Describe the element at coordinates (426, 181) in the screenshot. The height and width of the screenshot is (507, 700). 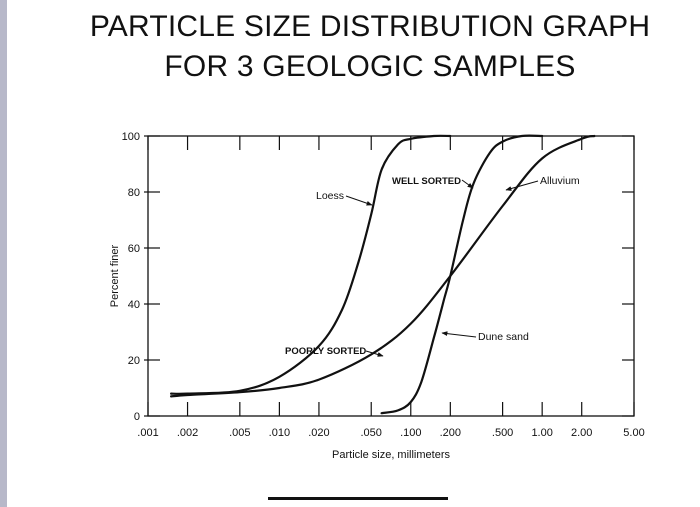
I see `annotation-label: WELL SORTED` at that location.